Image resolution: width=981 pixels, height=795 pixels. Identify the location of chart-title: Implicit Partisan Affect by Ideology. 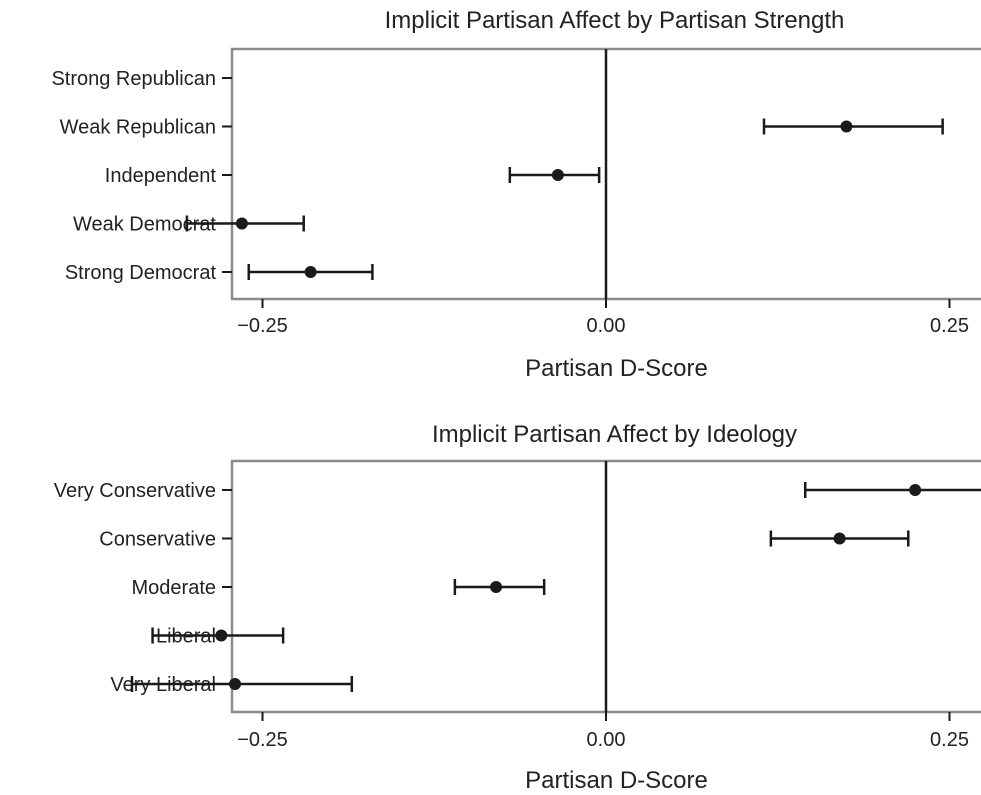
(614, 434).